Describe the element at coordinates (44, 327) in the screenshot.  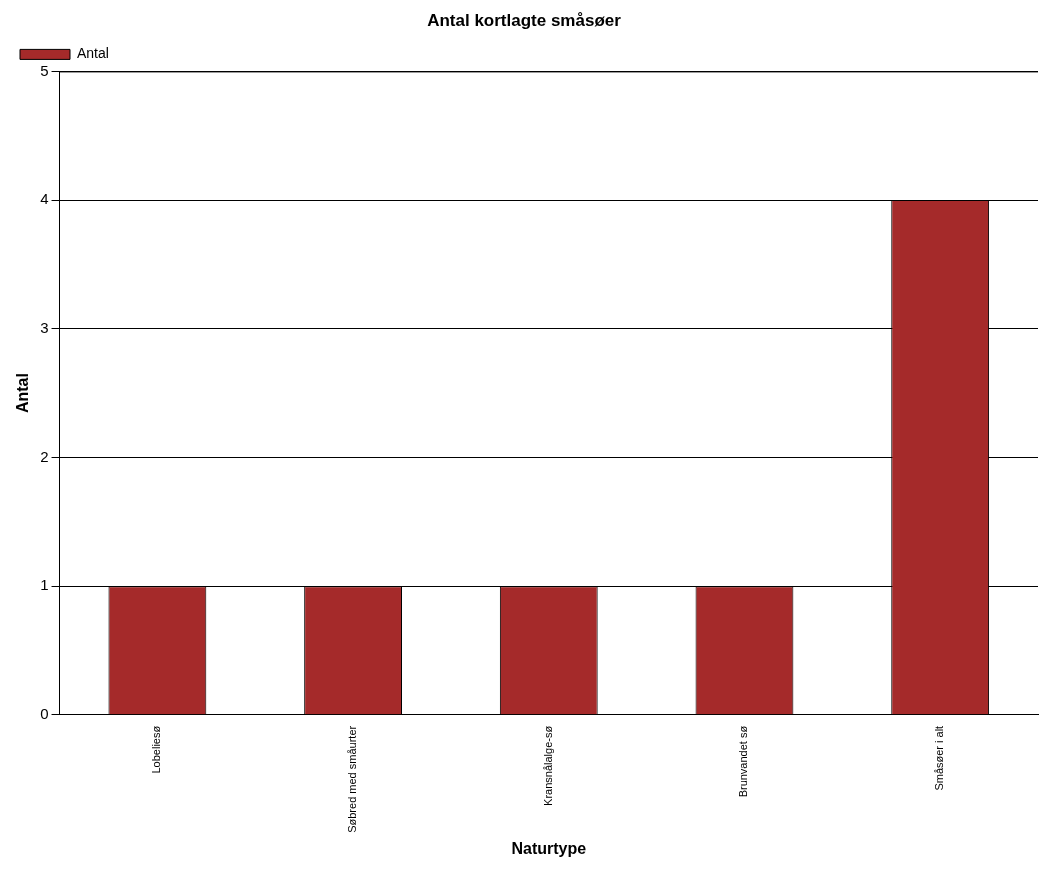
I see `y-tick-label: 3` at that location.